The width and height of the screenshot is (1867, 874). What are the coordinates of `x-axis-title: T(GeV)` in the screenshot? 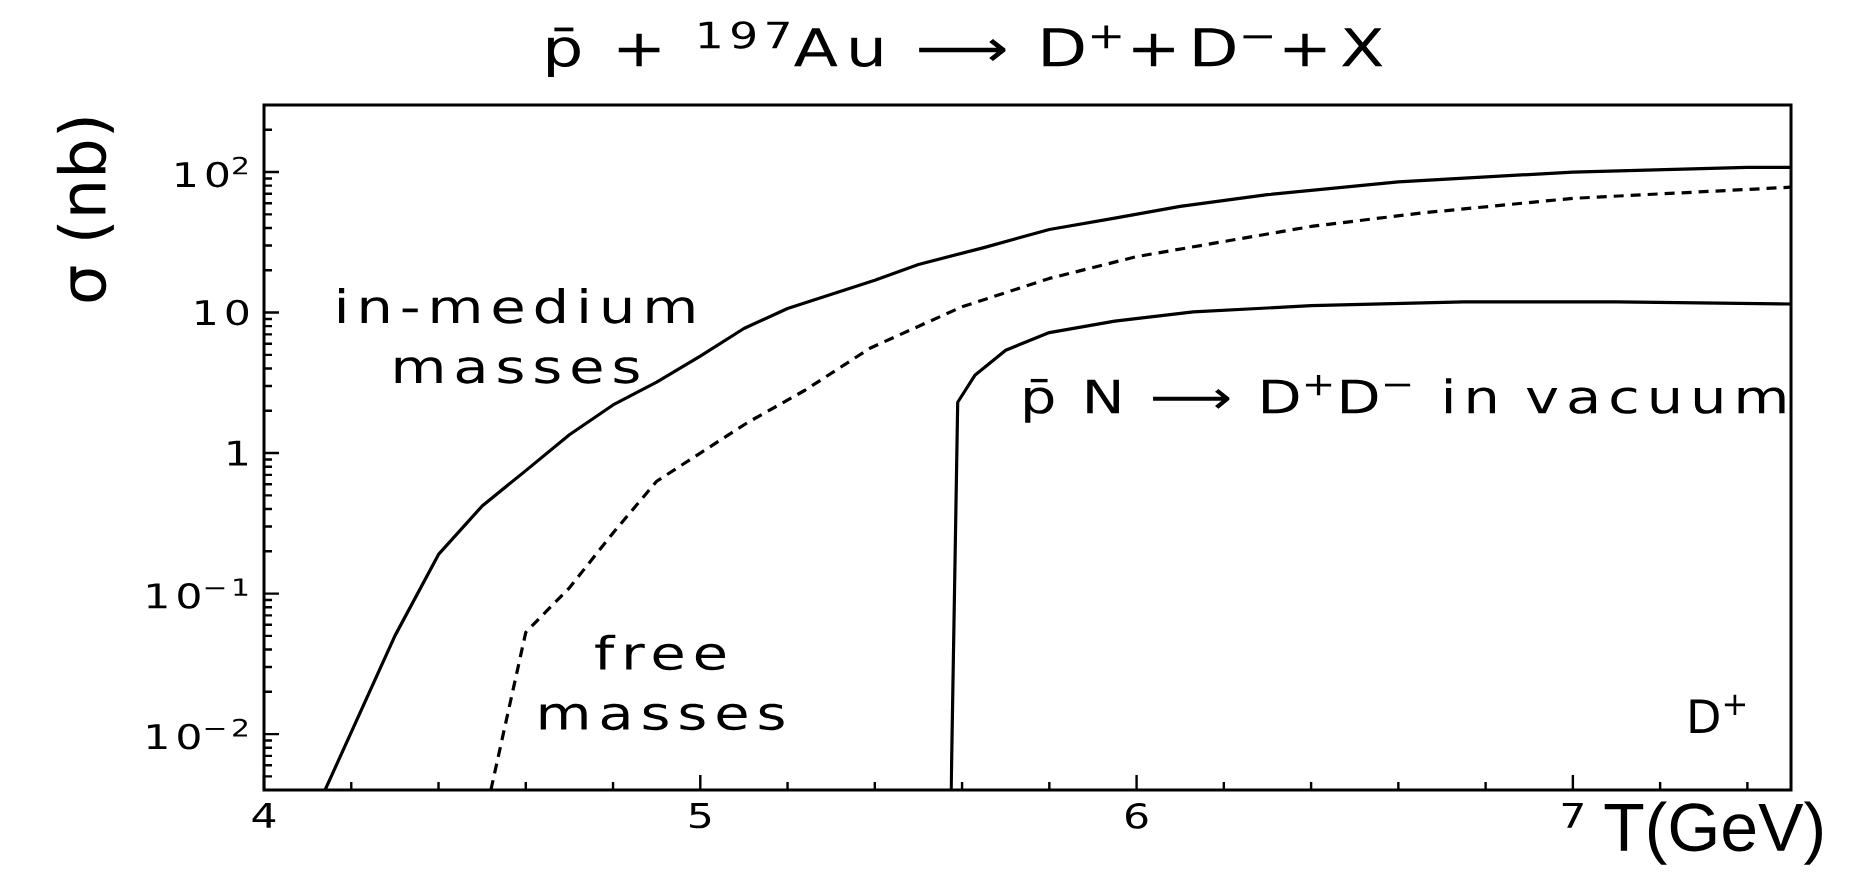 It's located at (1713, 833).